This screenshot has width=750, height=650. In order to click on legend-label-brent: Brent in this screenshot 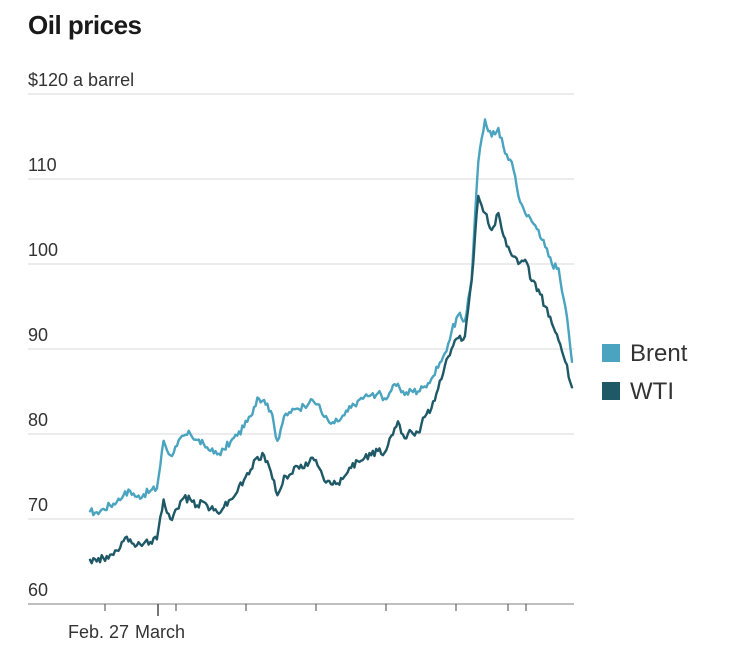, I will do `click(659, 353)`.